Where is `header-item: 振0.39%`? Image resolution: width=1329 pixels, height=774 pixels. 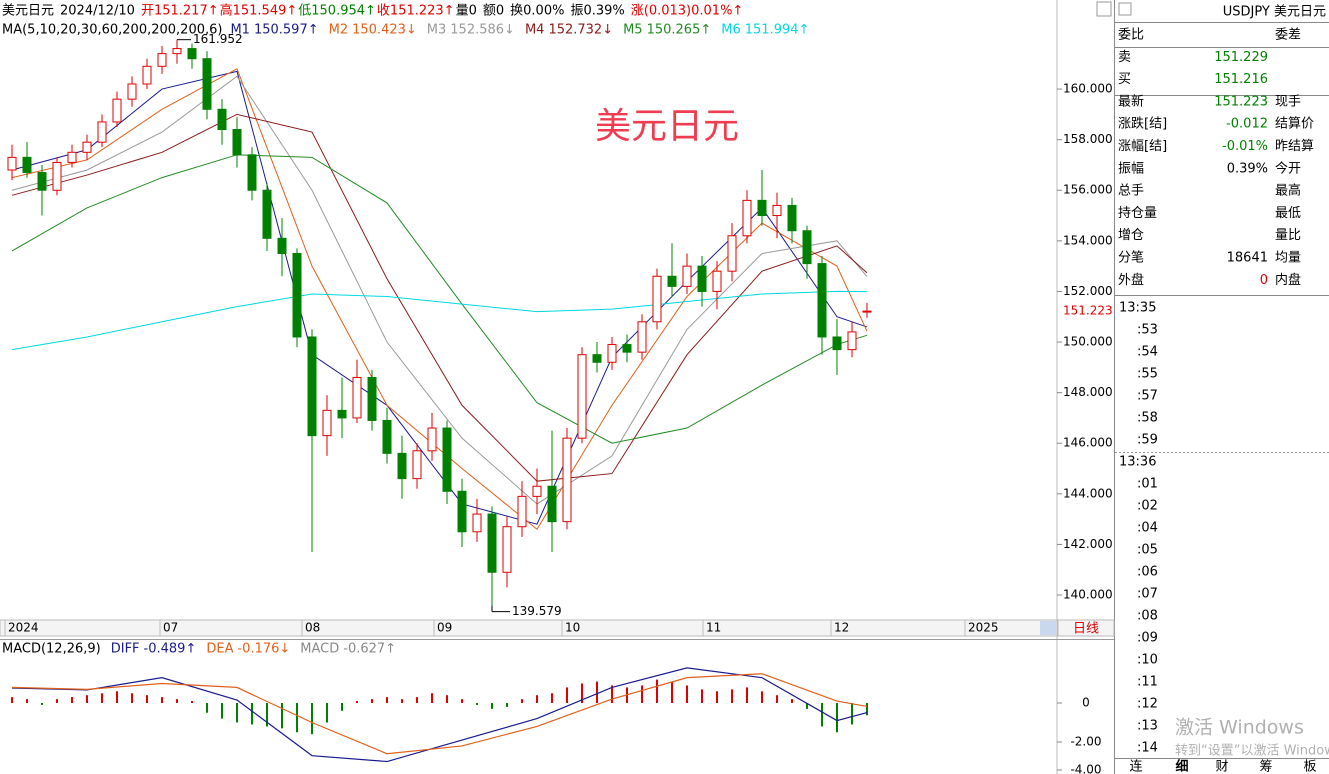 header-item: 振0.39% is located at coordinates (597, 11).